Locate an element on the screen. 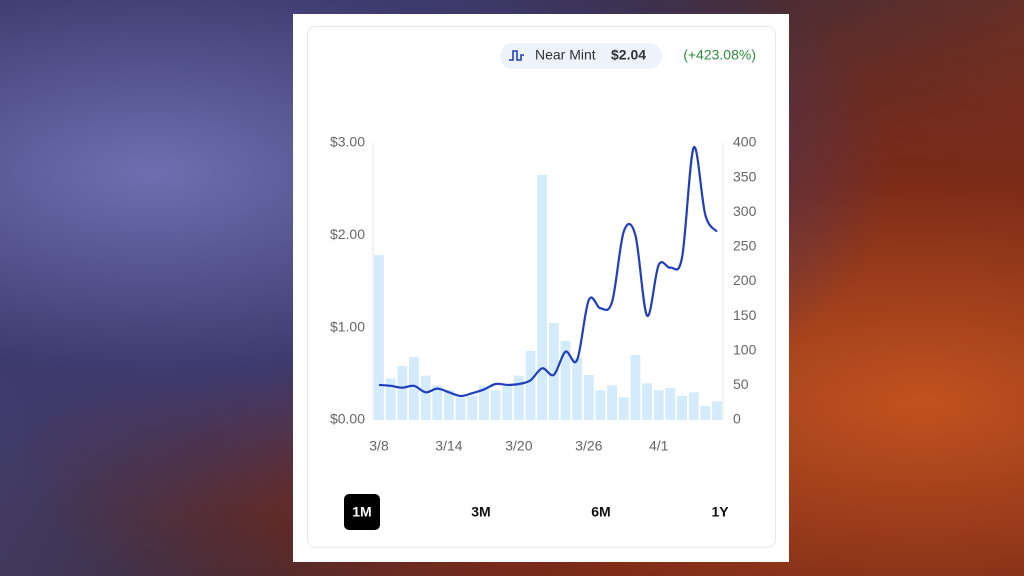  range-button: 3M is located at coordinates (480, 512).